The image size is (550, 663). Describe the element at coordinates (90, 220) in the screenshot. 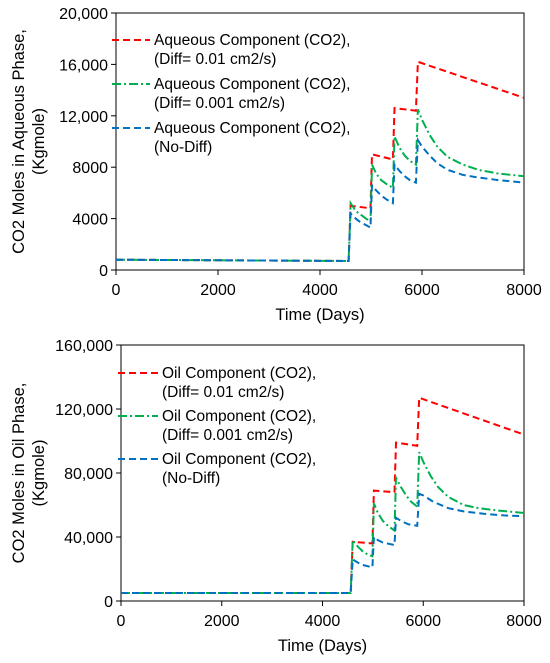

I see `y-tick-label: 4000` at that location.